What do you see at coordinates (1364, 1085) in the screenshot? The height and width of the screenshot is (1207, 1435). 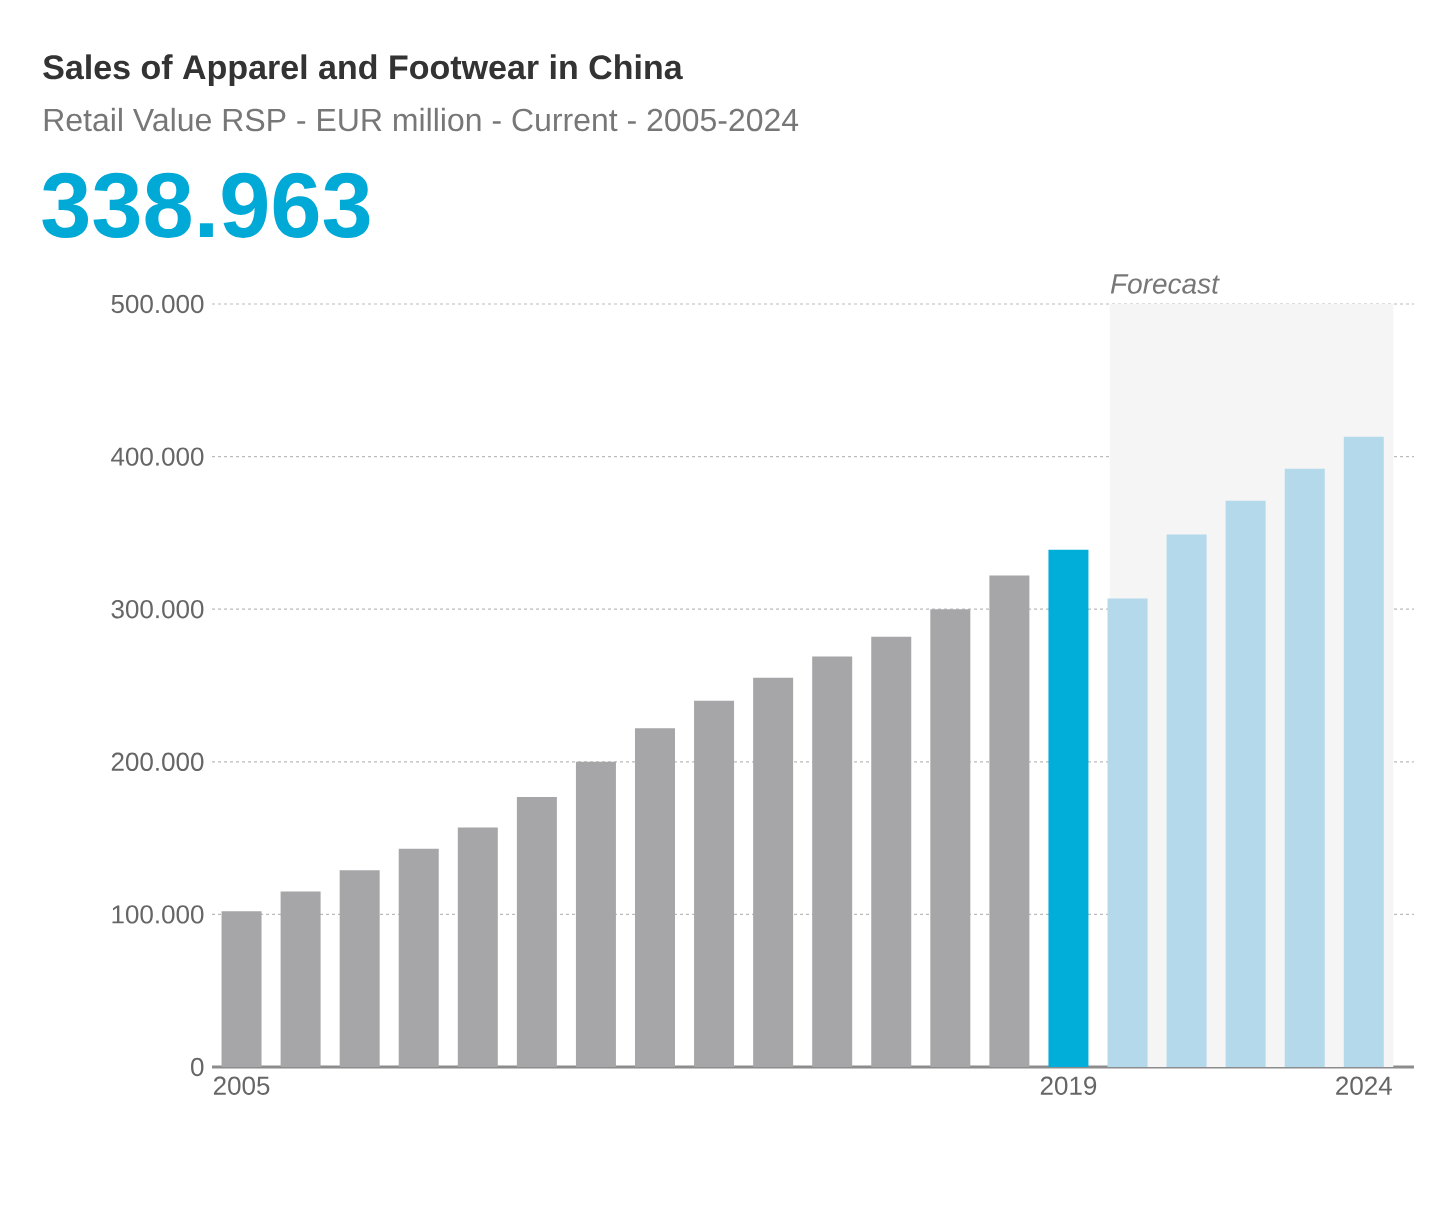 I see `x-tick-label: 2024` at bounding box center [1364, 1085].